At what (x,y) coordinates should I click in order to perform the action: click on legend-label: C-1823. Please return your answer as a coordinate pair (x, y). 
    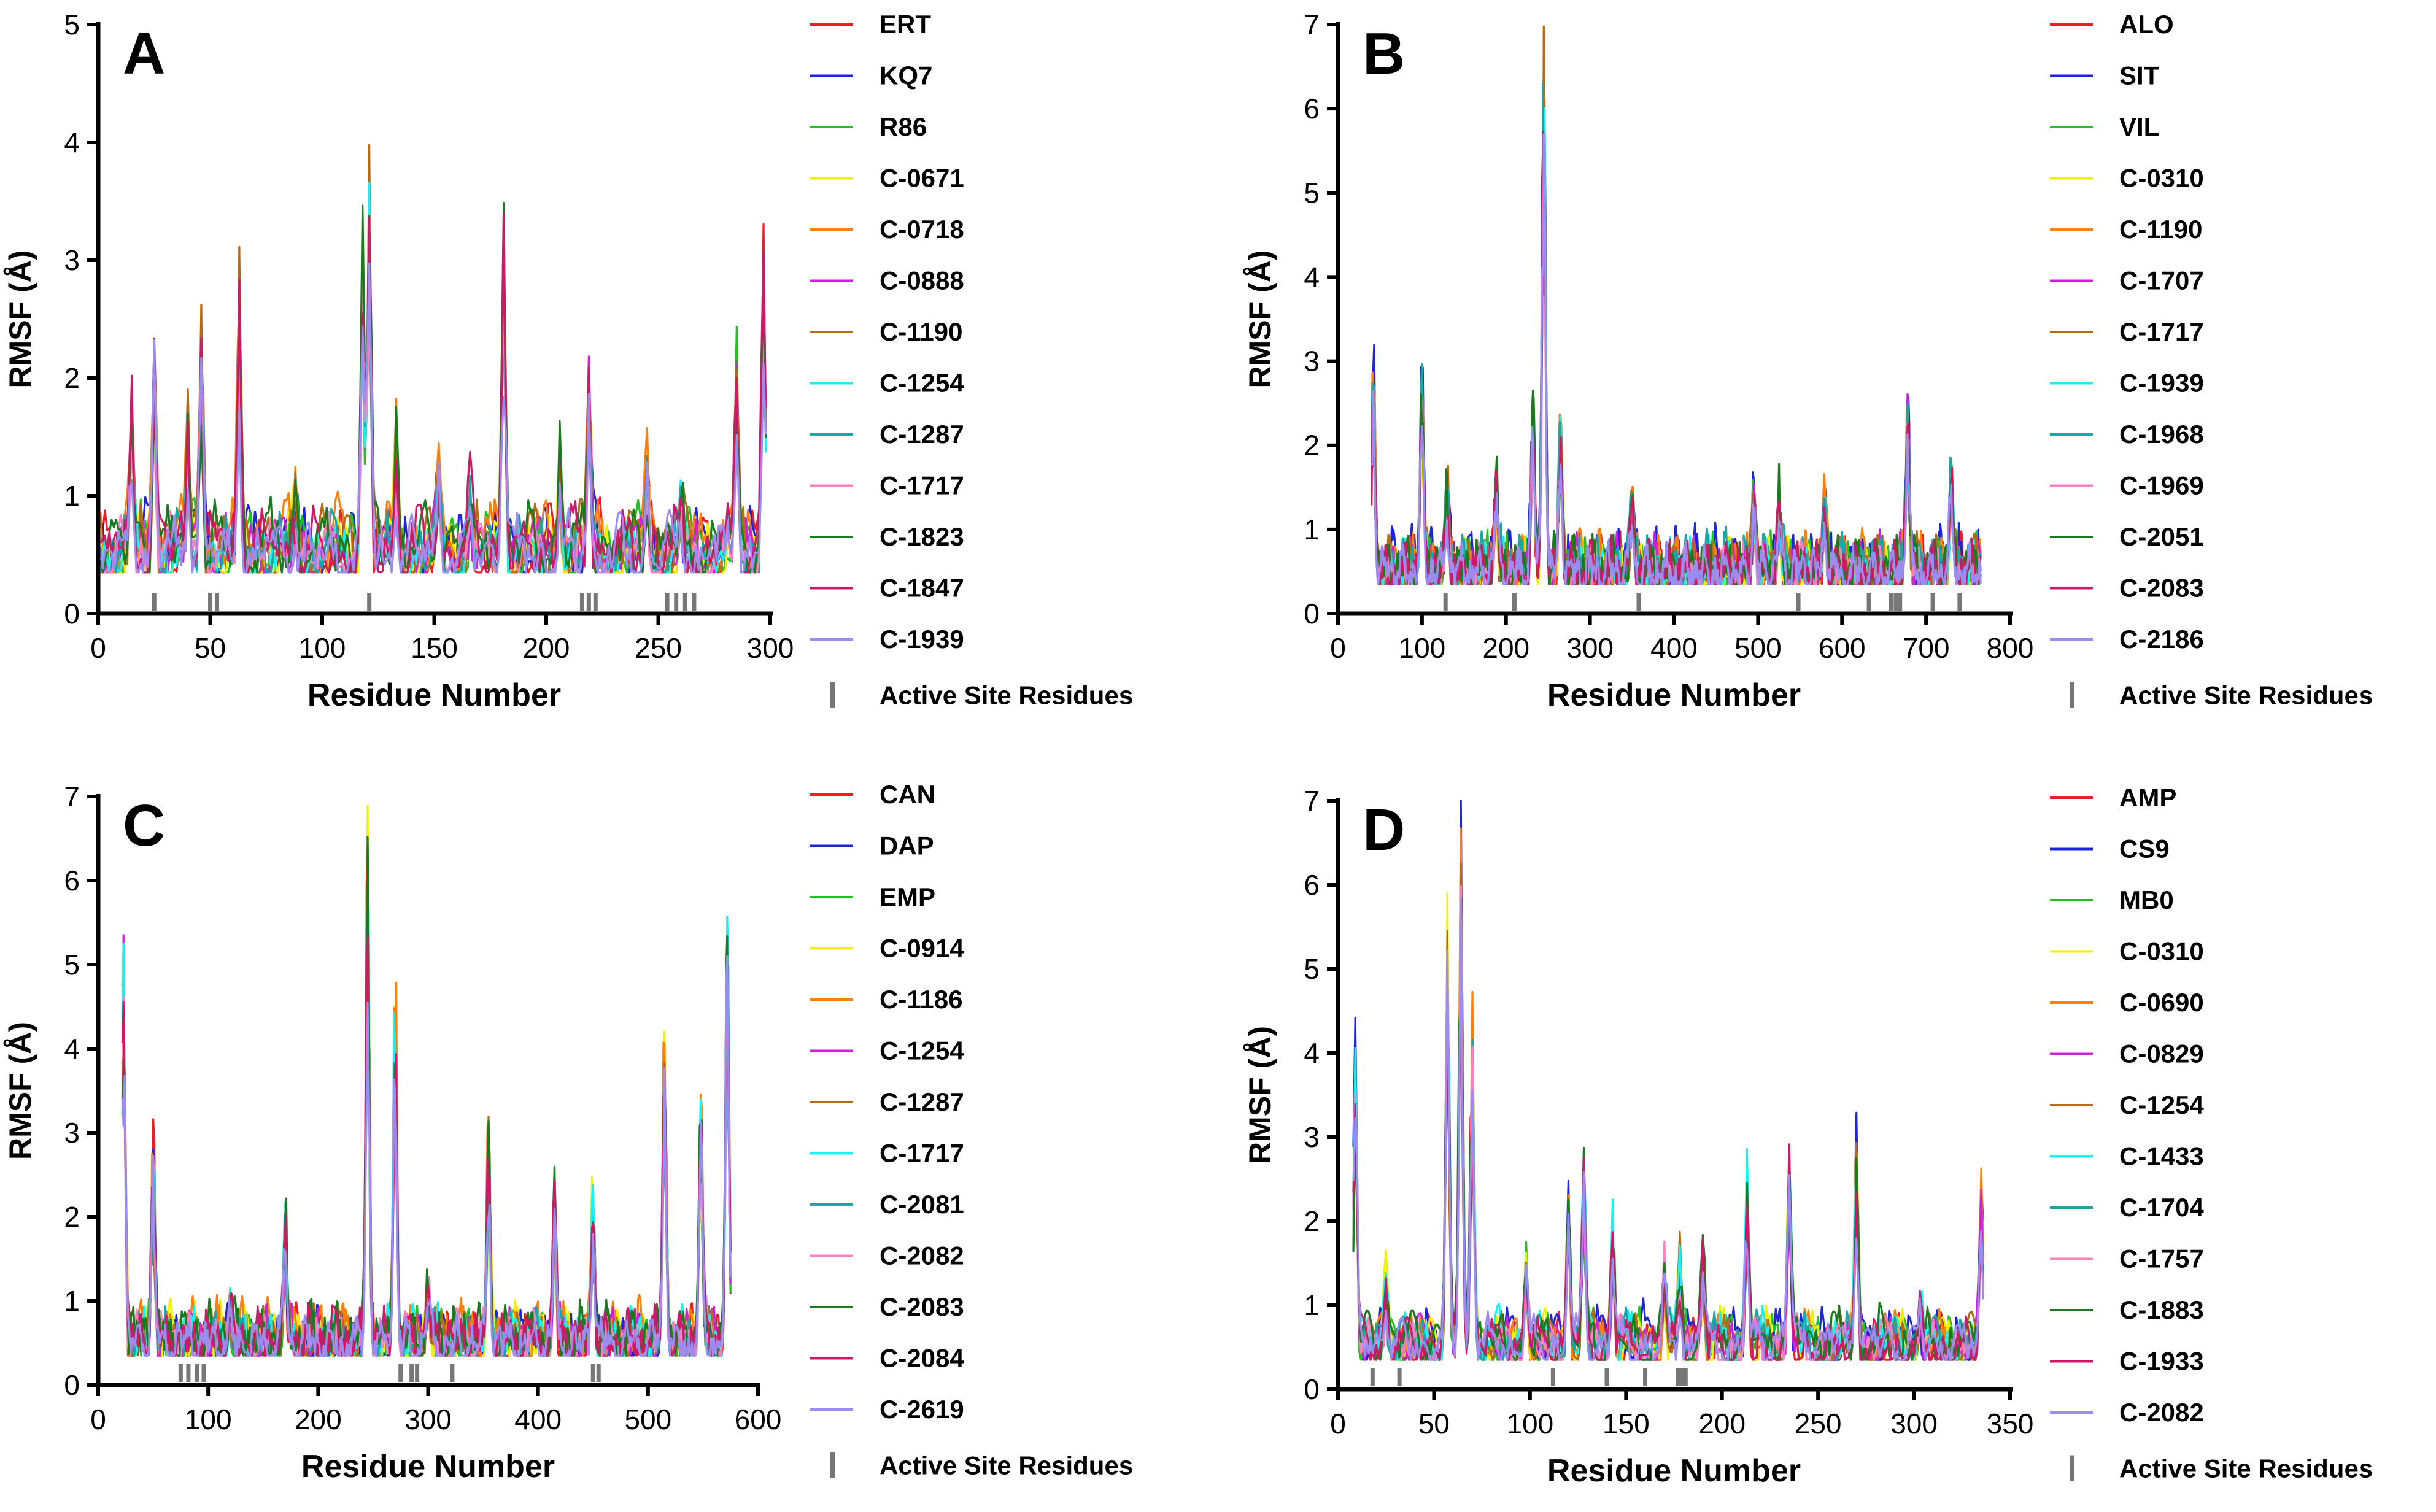
    Looking at the image, I should click on (922, 536).